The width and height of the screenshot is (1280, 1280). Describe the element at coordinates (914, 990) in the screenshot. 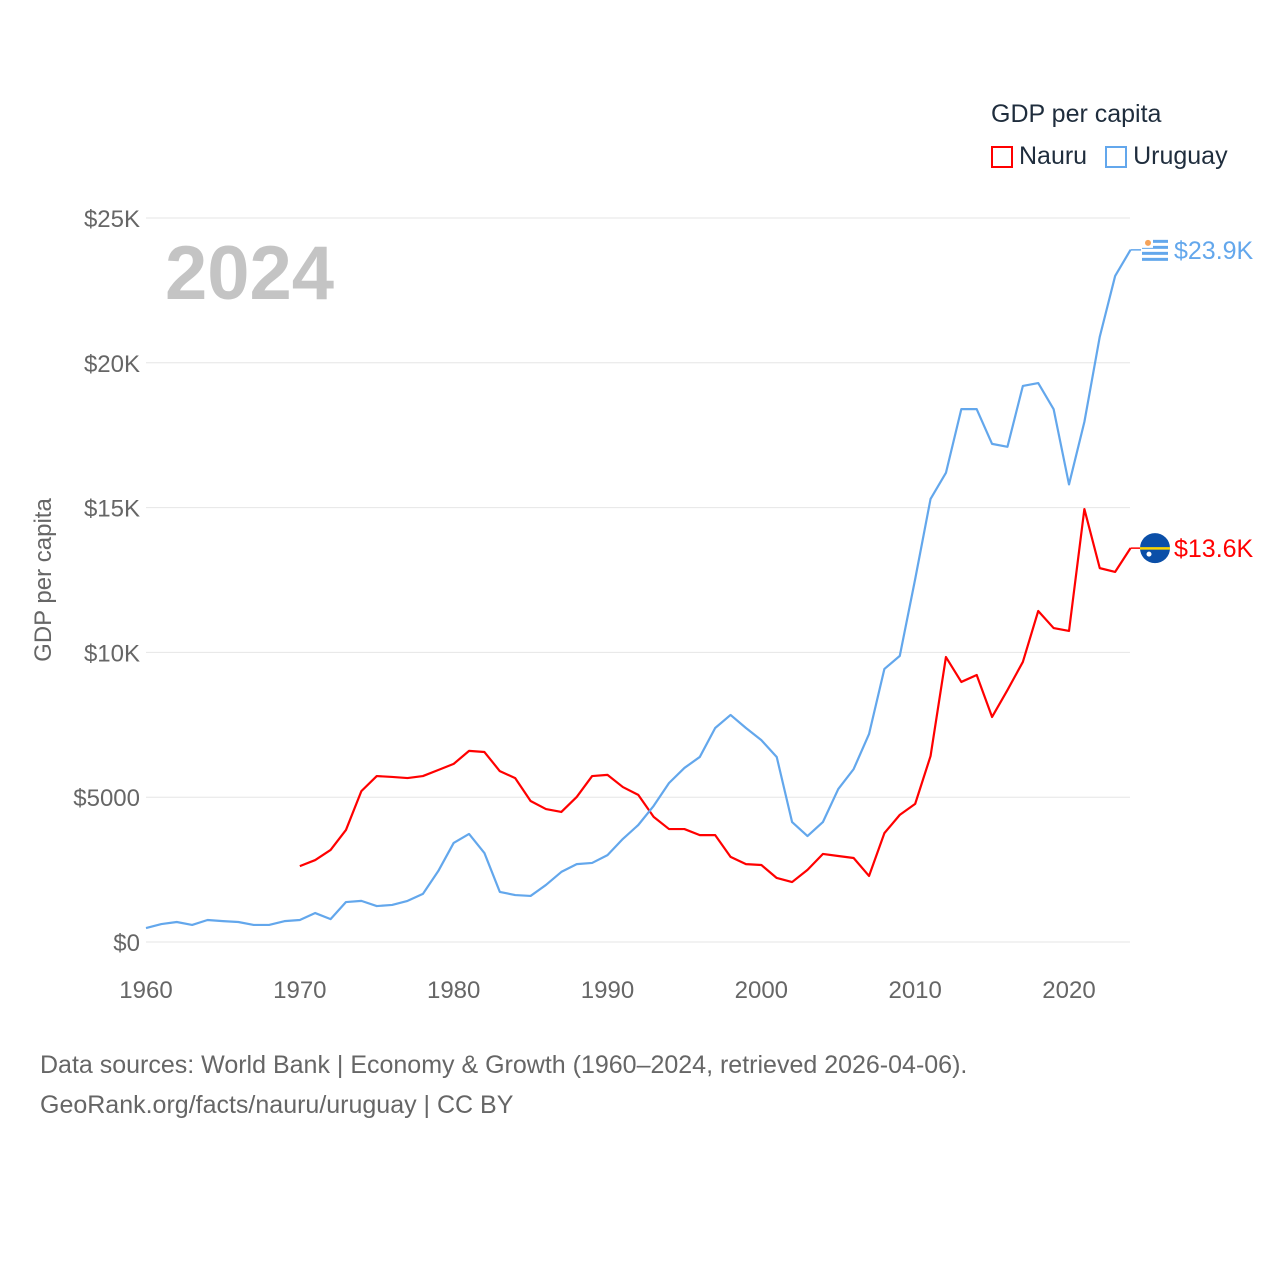

I see `x-tick-label: 2010` at that location.